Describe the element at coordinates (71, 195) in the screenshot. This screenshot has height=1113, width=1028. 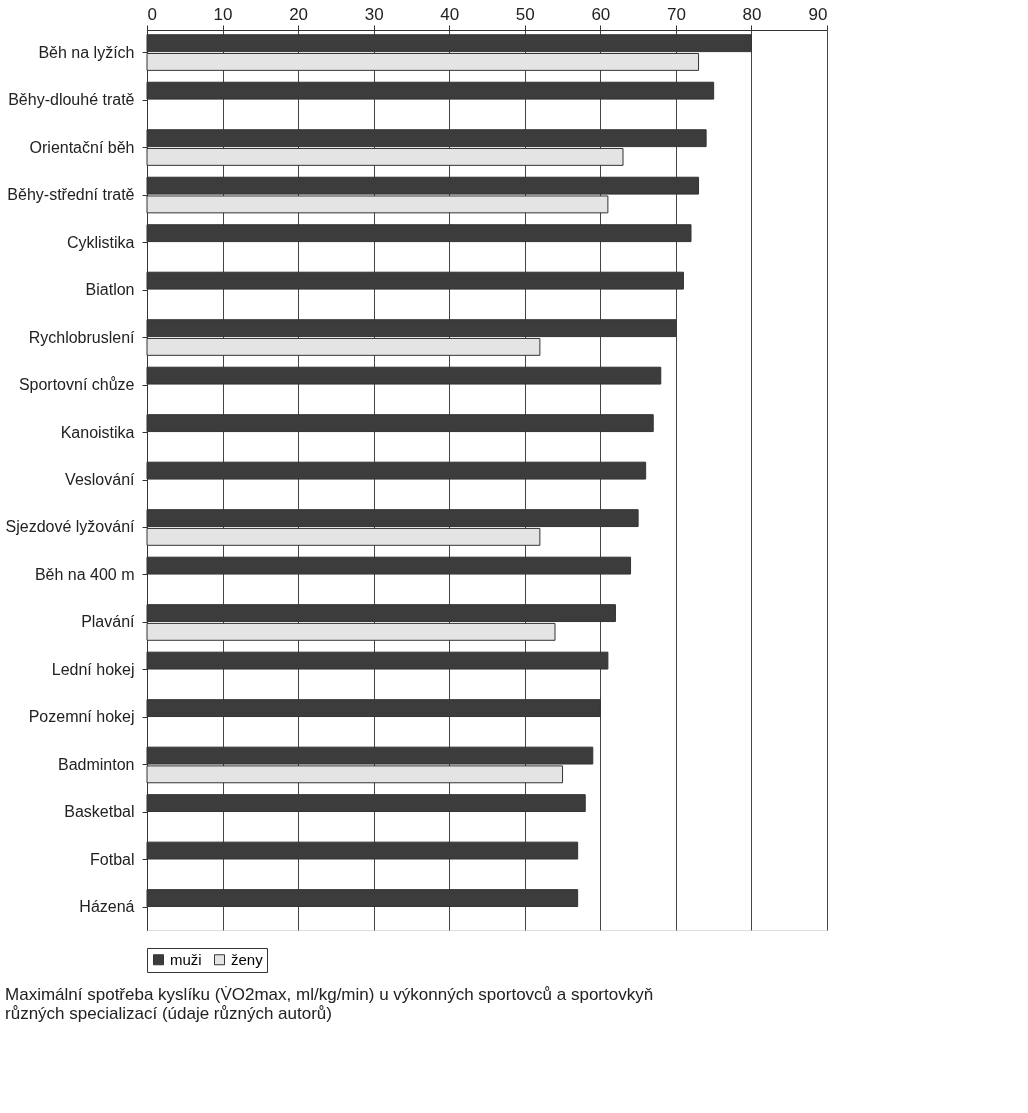
I see `y-tick-label: Běhy-střední tratě` at that location.